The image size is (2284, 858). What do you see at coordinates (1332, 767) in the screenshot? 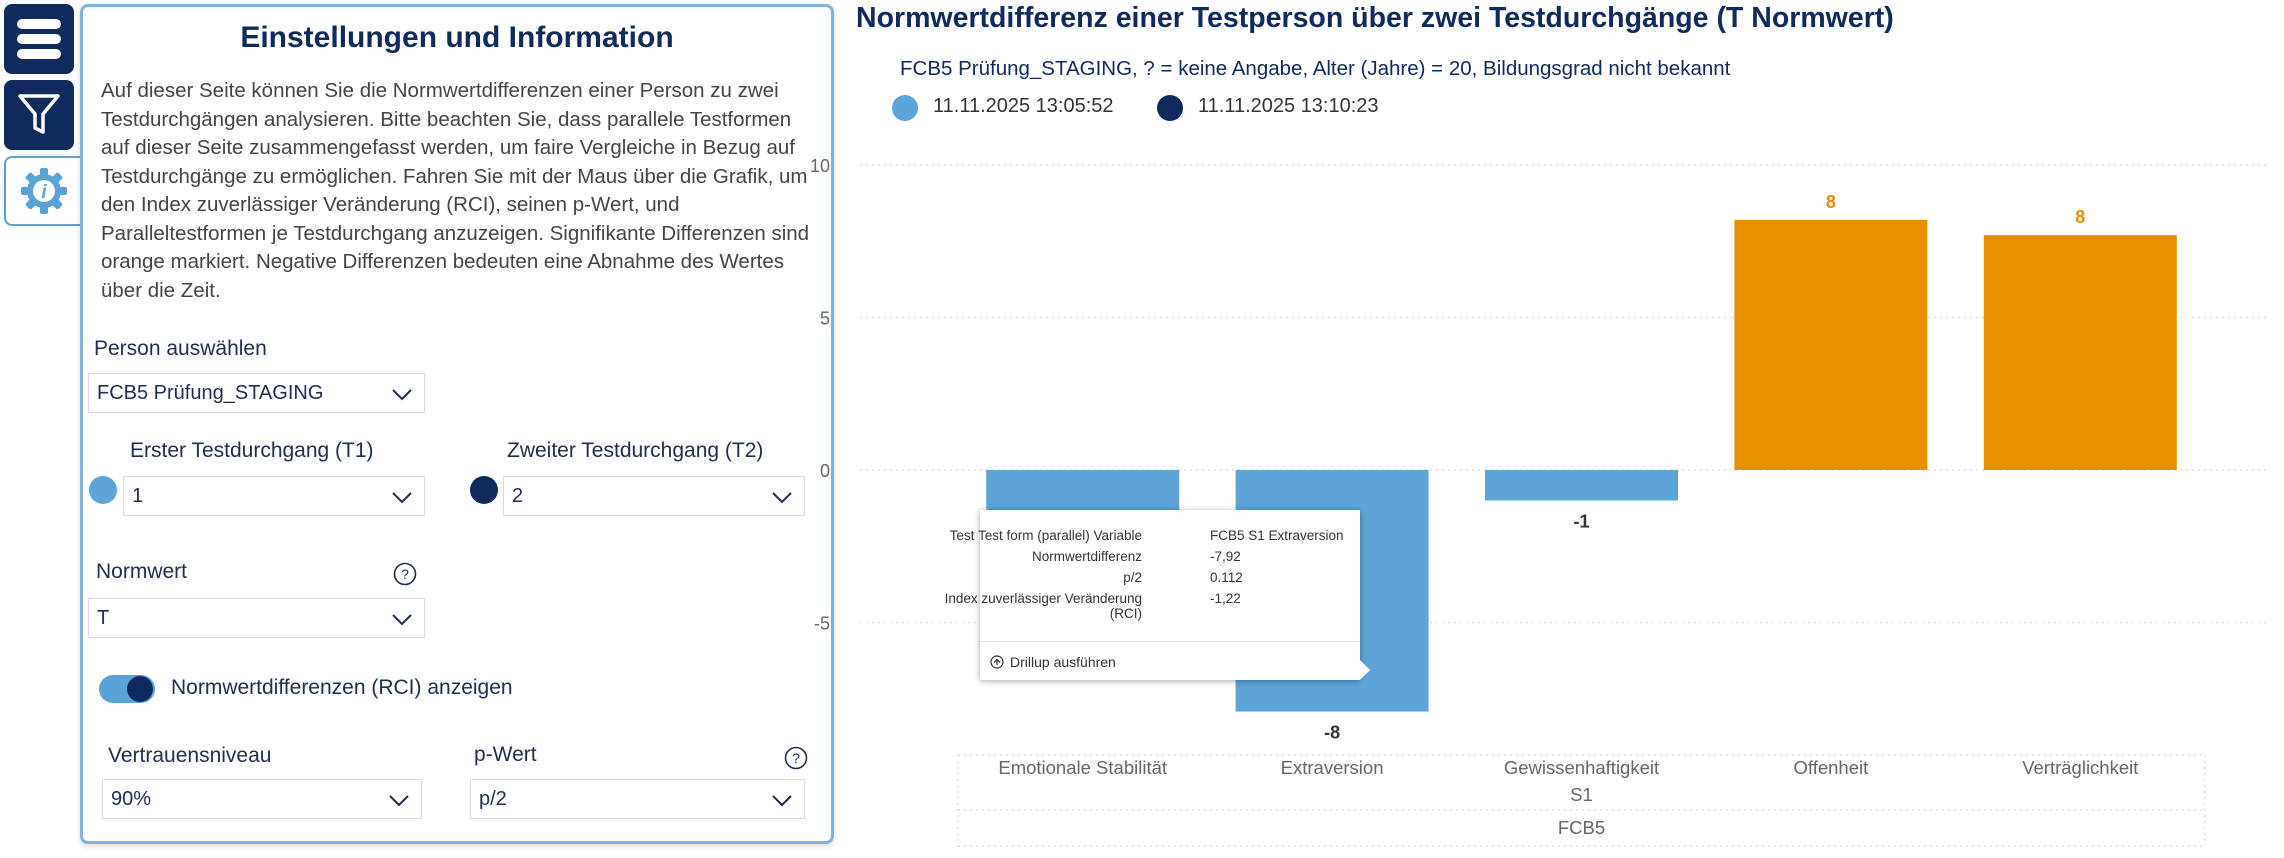
I see `x-tick-label: Extraversion` at bounding box center [1332, 767].